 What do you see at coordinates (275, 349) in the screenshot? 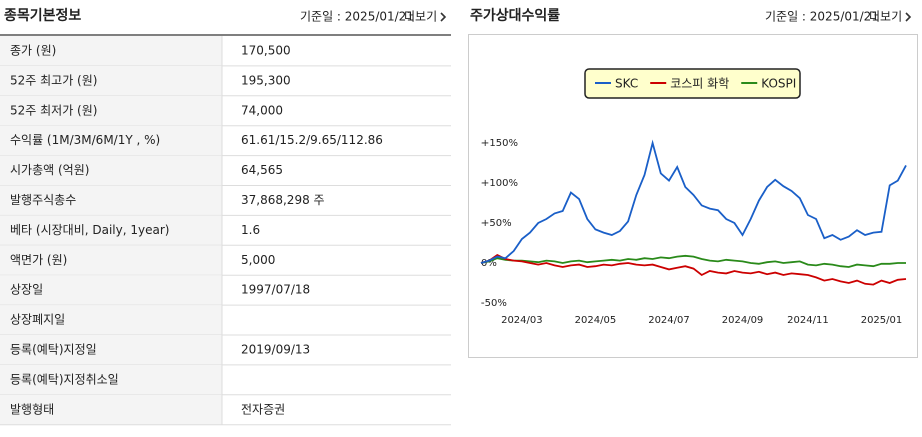
I see `row-value: 2019/09/13` at bounding box center [275, 349].